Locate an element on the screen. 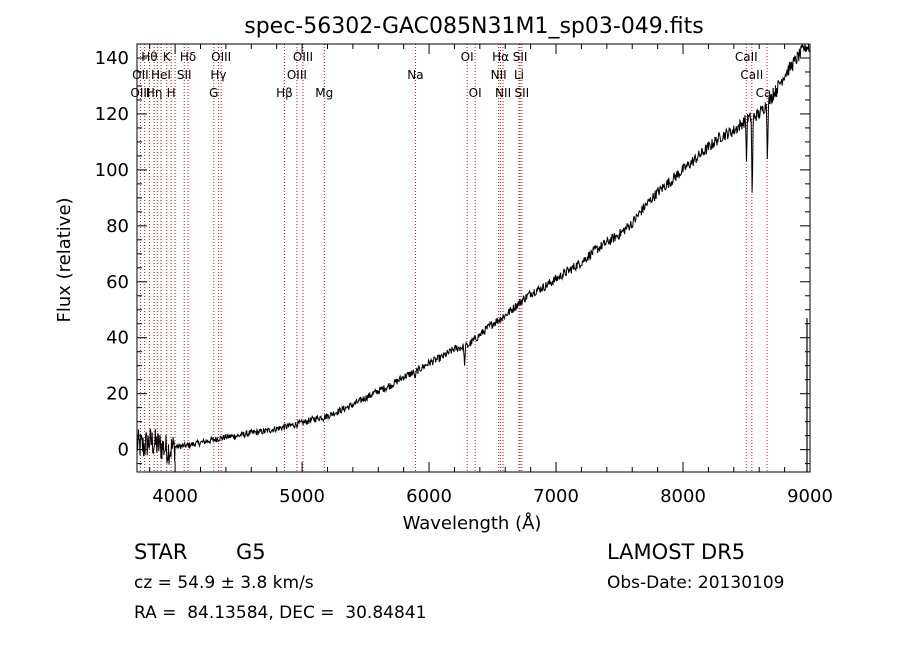 The height and width of the screenshot is (649, 900). y-tick-label: 100 is located at coordinates (112, 170).